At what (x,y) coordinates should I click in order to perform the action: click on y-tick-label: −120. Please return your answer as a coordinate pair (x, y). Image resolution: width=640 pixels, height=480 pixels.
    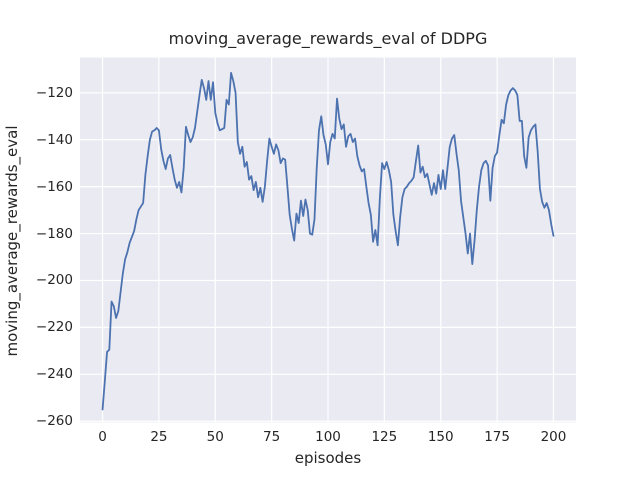
    Looking at the image, I should click on (54, 92).